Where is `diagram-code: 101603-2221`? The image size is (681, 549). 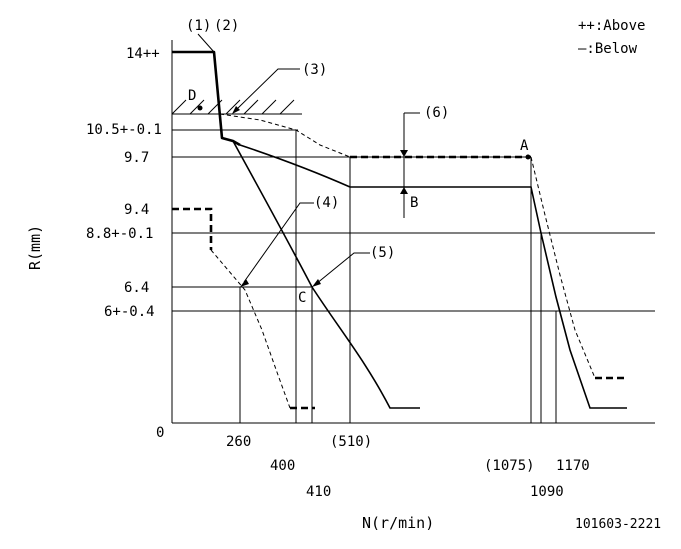 diagram-code: 101603-2221 is located at coordinates (618, 524).